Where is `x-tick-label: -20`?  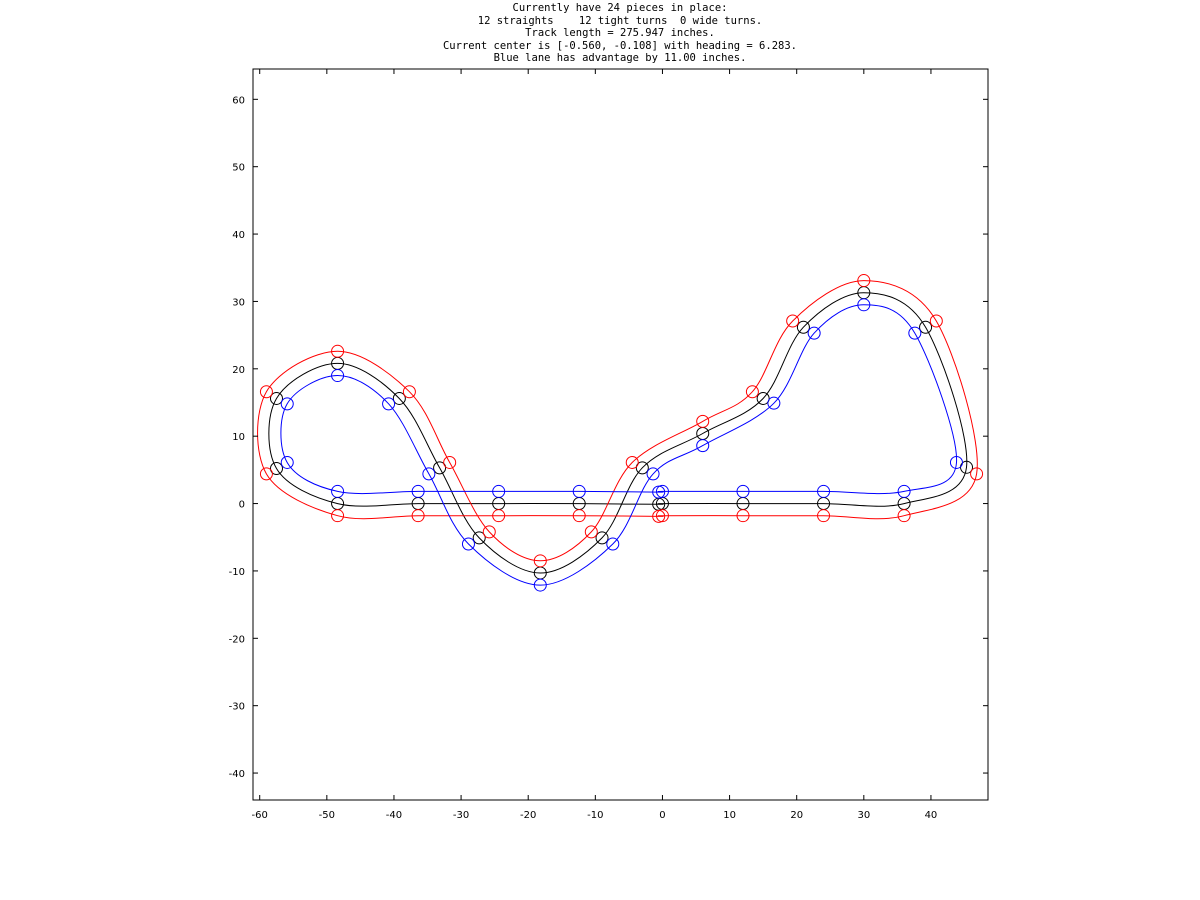 x-tick-label: -20 is located at coordinates (528, 815).